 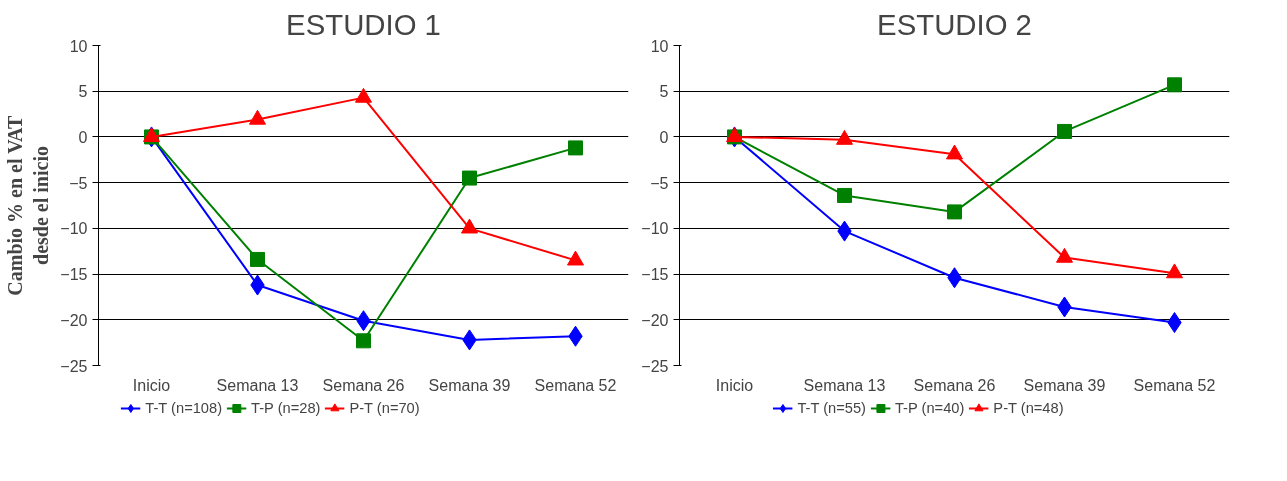 What do you see at coordinates (184, 408) in the screenshot?
I see `legend-label: T-T (n=108)` at bounding box center [184, 408].